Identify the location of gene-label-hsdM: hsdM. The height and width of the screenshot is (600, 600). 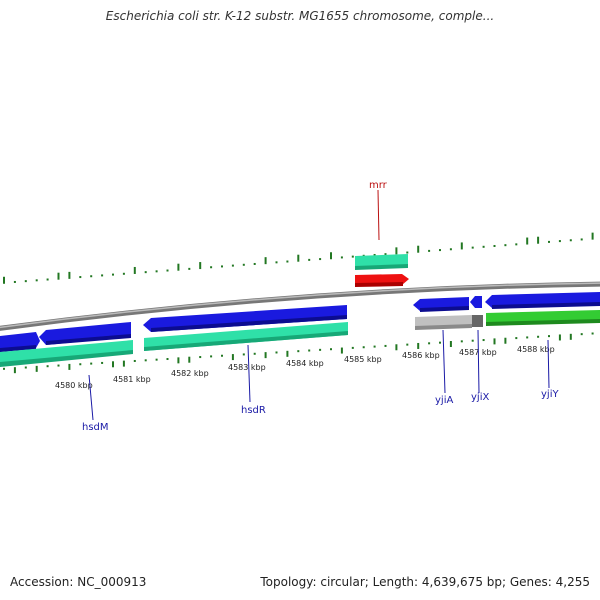
(95, 427).